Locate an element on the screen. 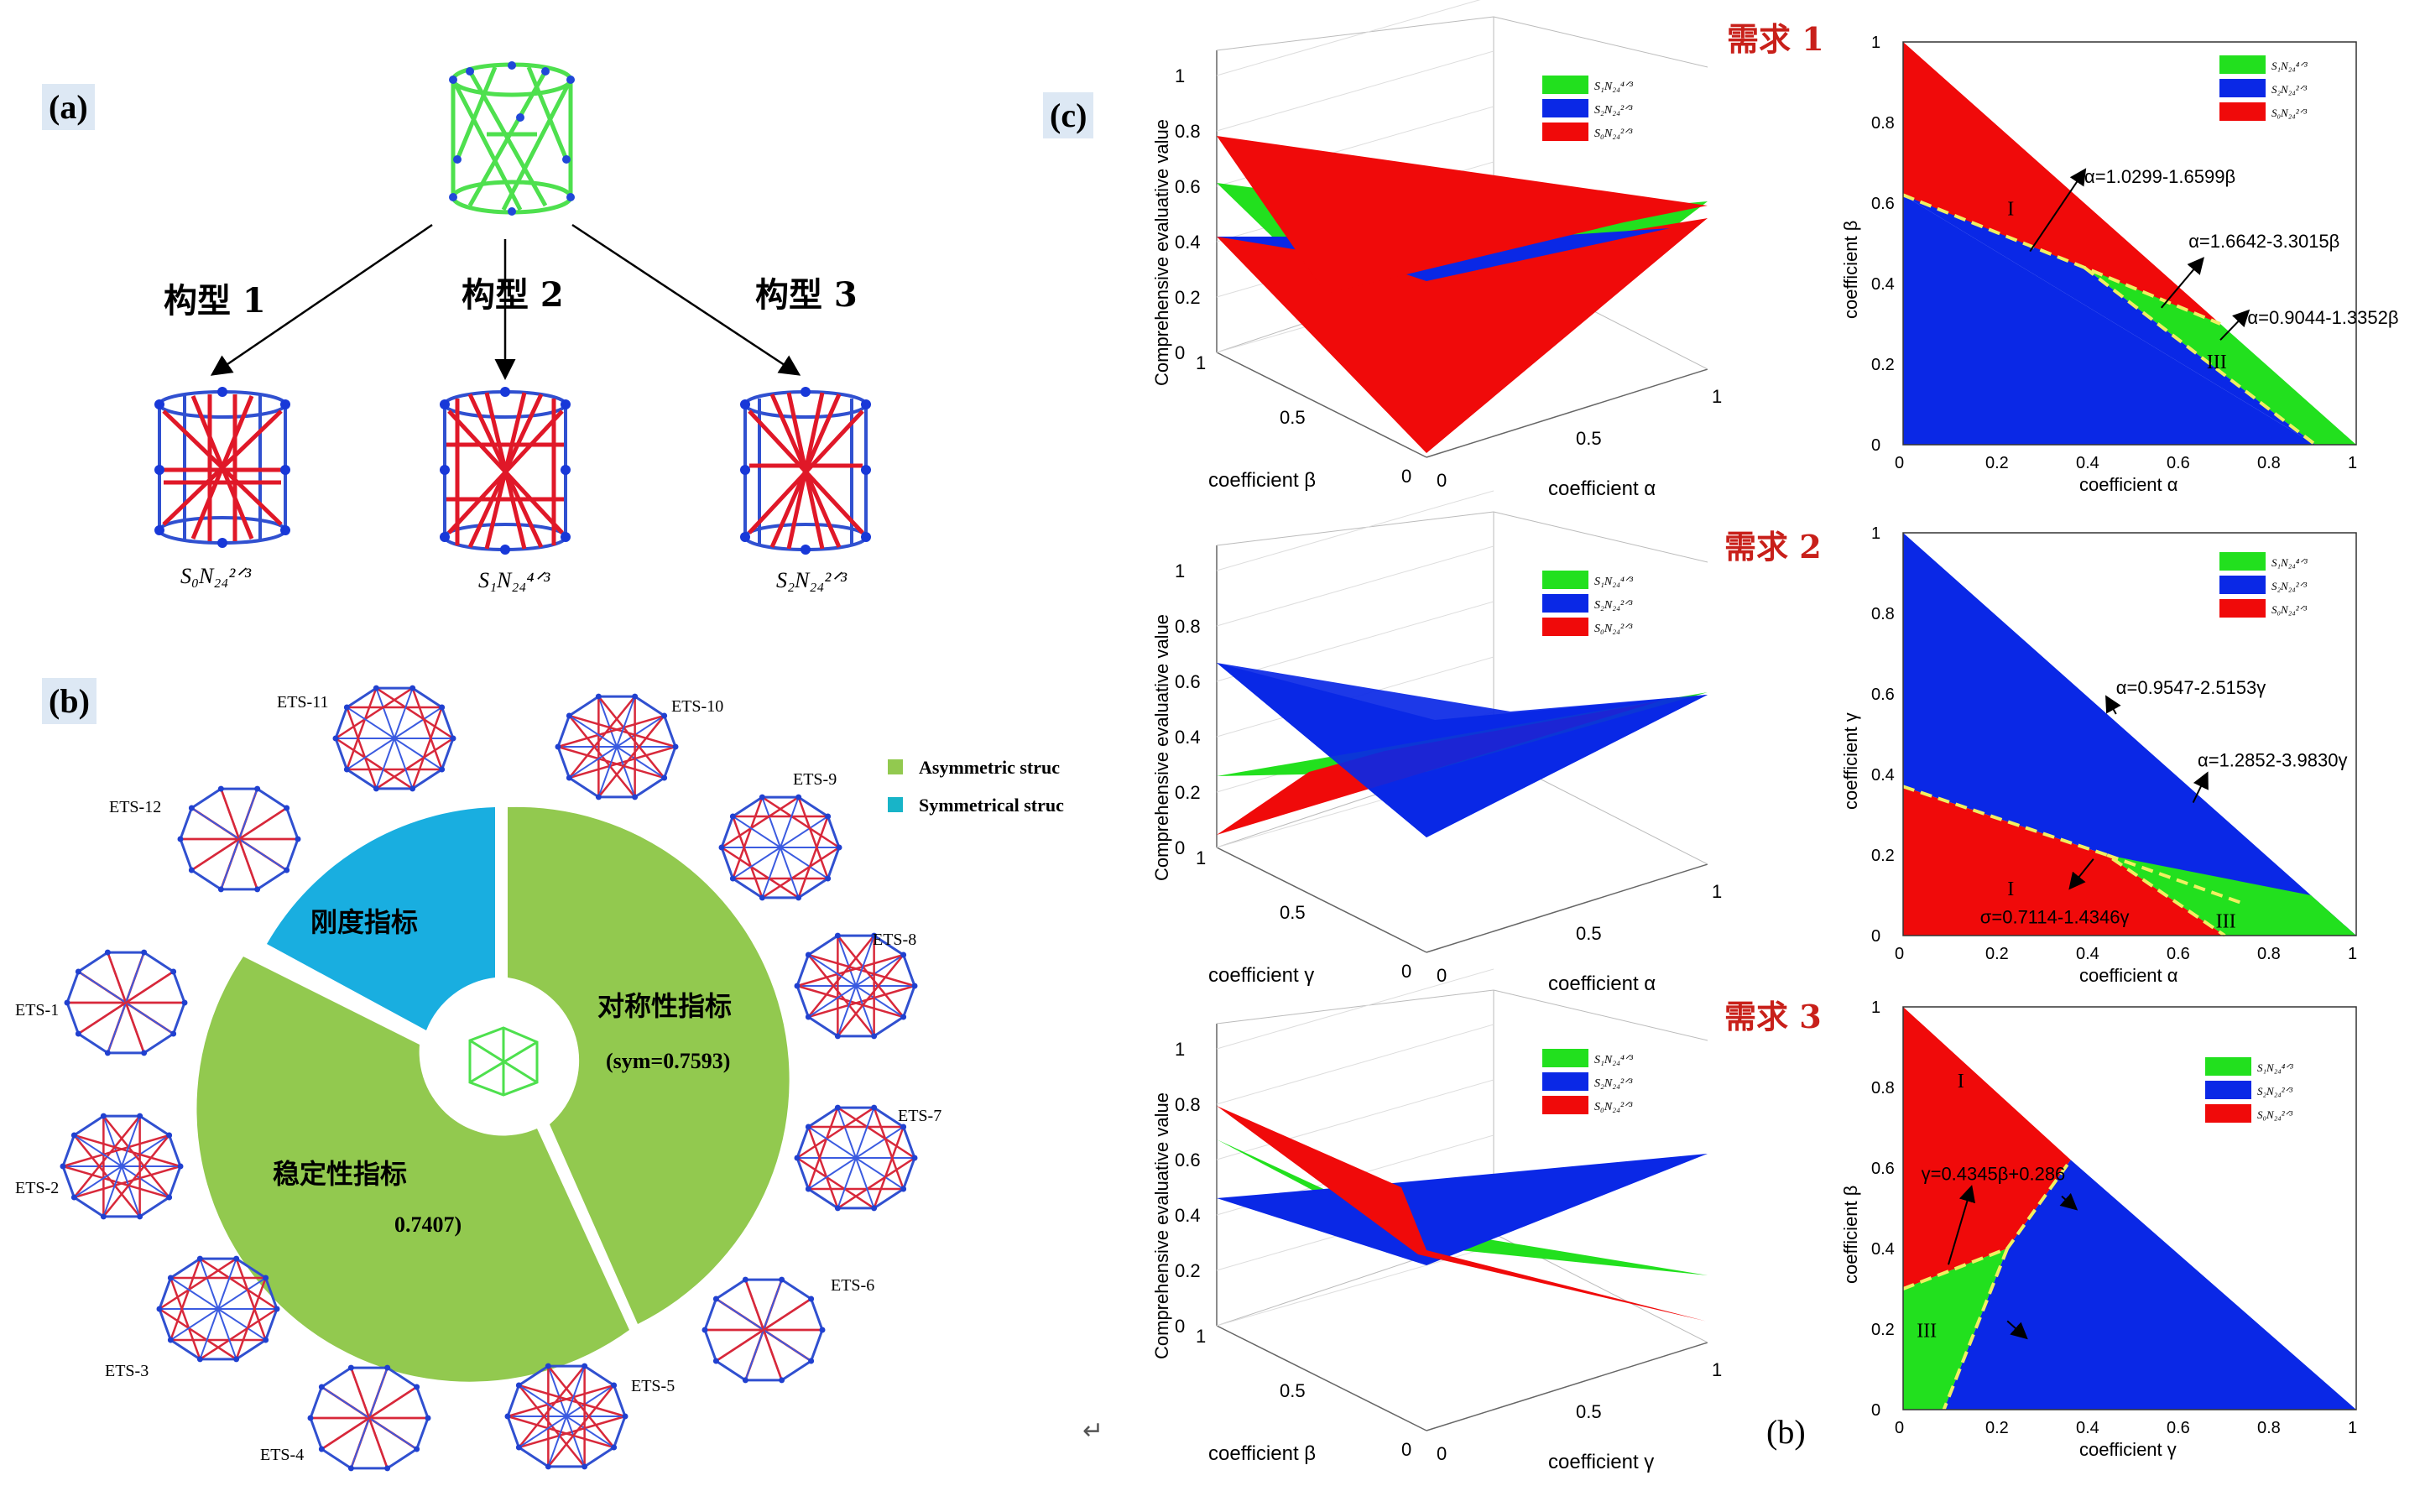  sector-symmetry is located at coordinates (649, 1065).